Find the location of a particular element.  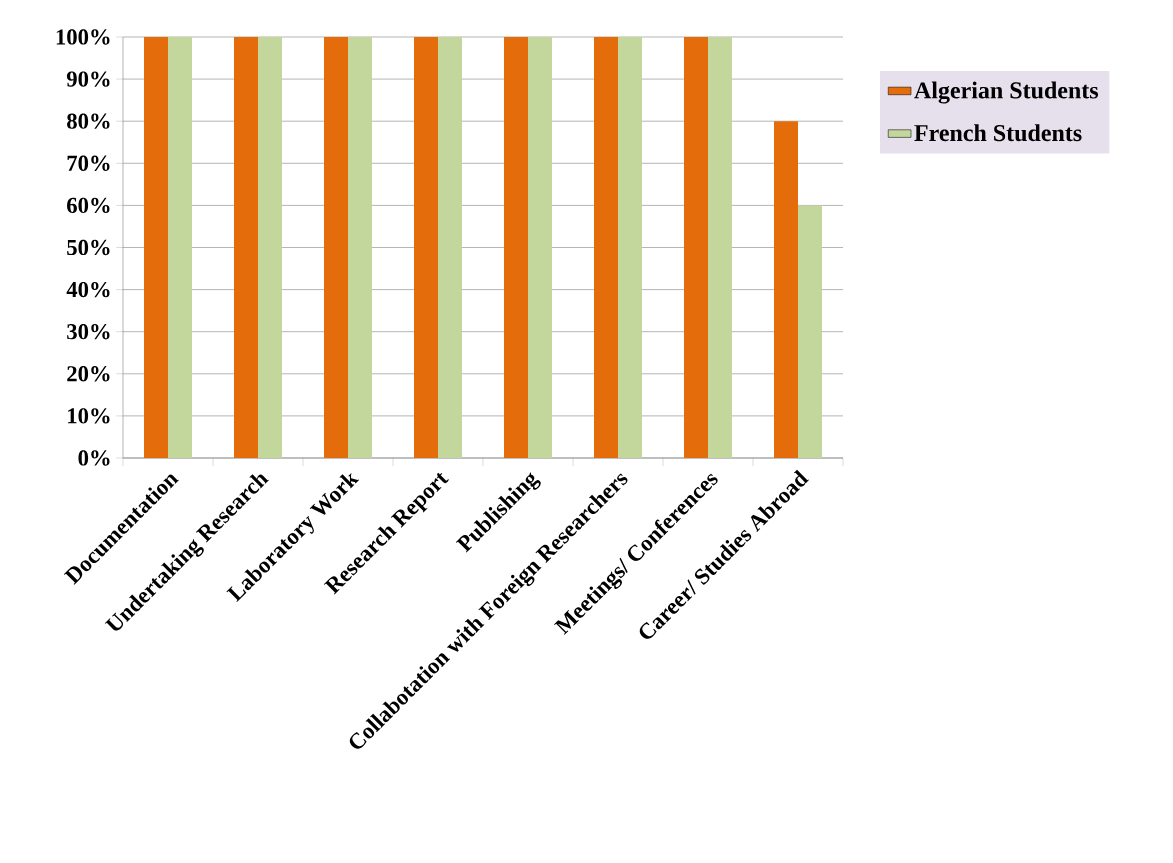

y-tick-label: 70% is located at coordinates (88, 163).